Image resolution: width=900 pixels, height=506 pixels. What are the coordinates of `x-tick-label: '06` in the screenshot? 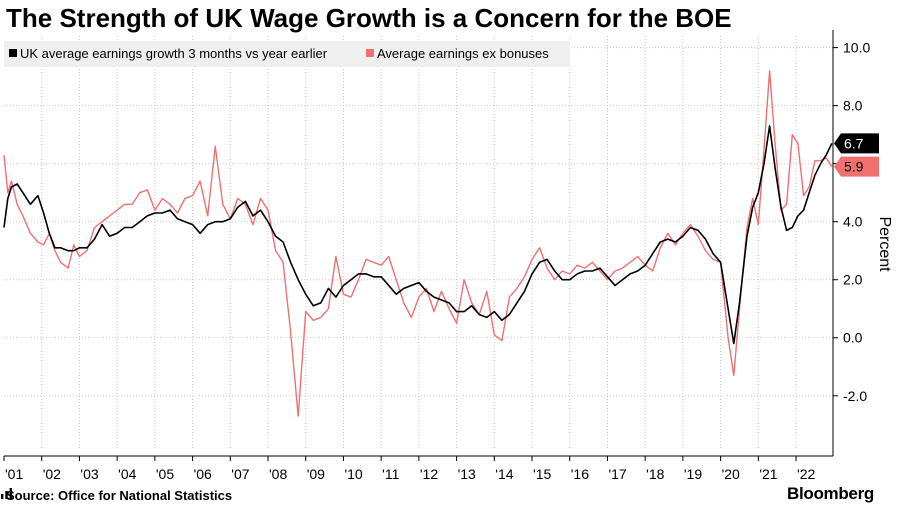 It's located at (203, 474).